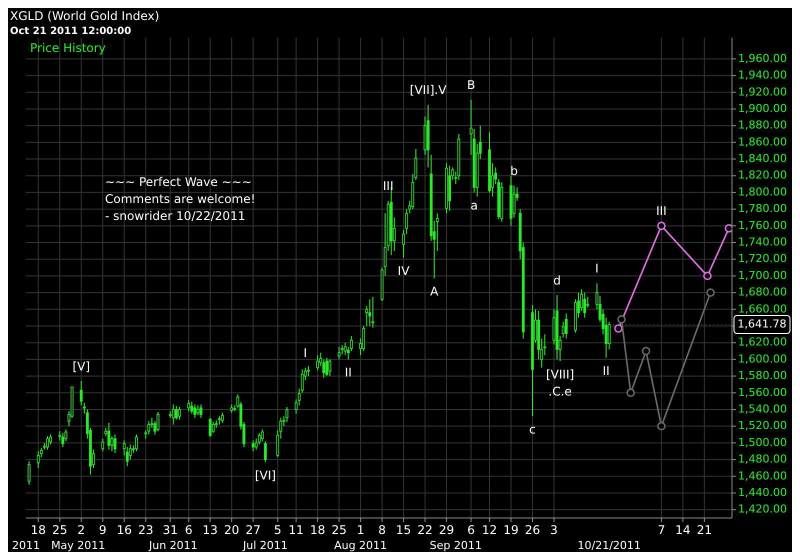 Image resolution: width=800 pixels, height=560 pixels. What do you see at coordinates (404, 271) in the screenshot?
I see `annotation: IV` at bounding box center [404, 271].